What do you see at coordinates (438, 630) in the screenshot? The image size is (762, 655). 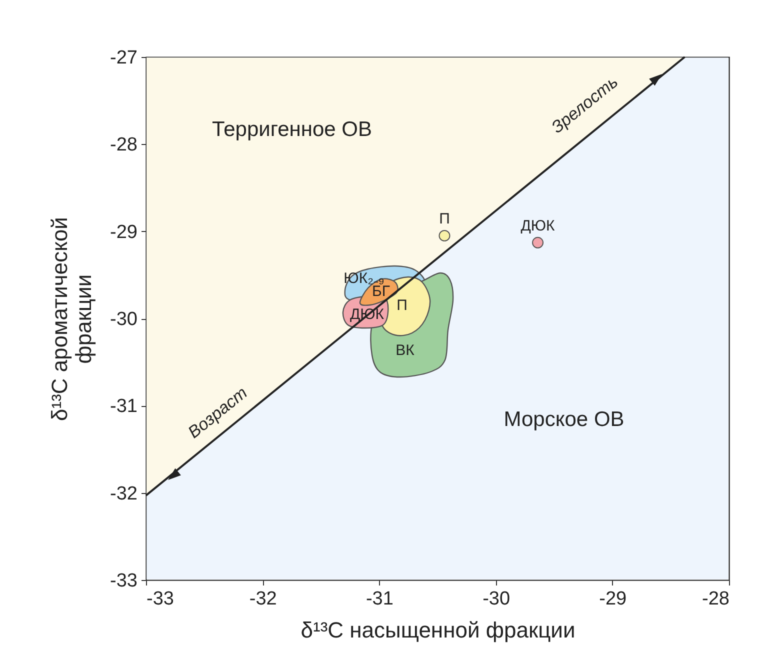 I see `x-axis-title: δ¹³C насыщенной фракции` at bounding box center [438, 630].